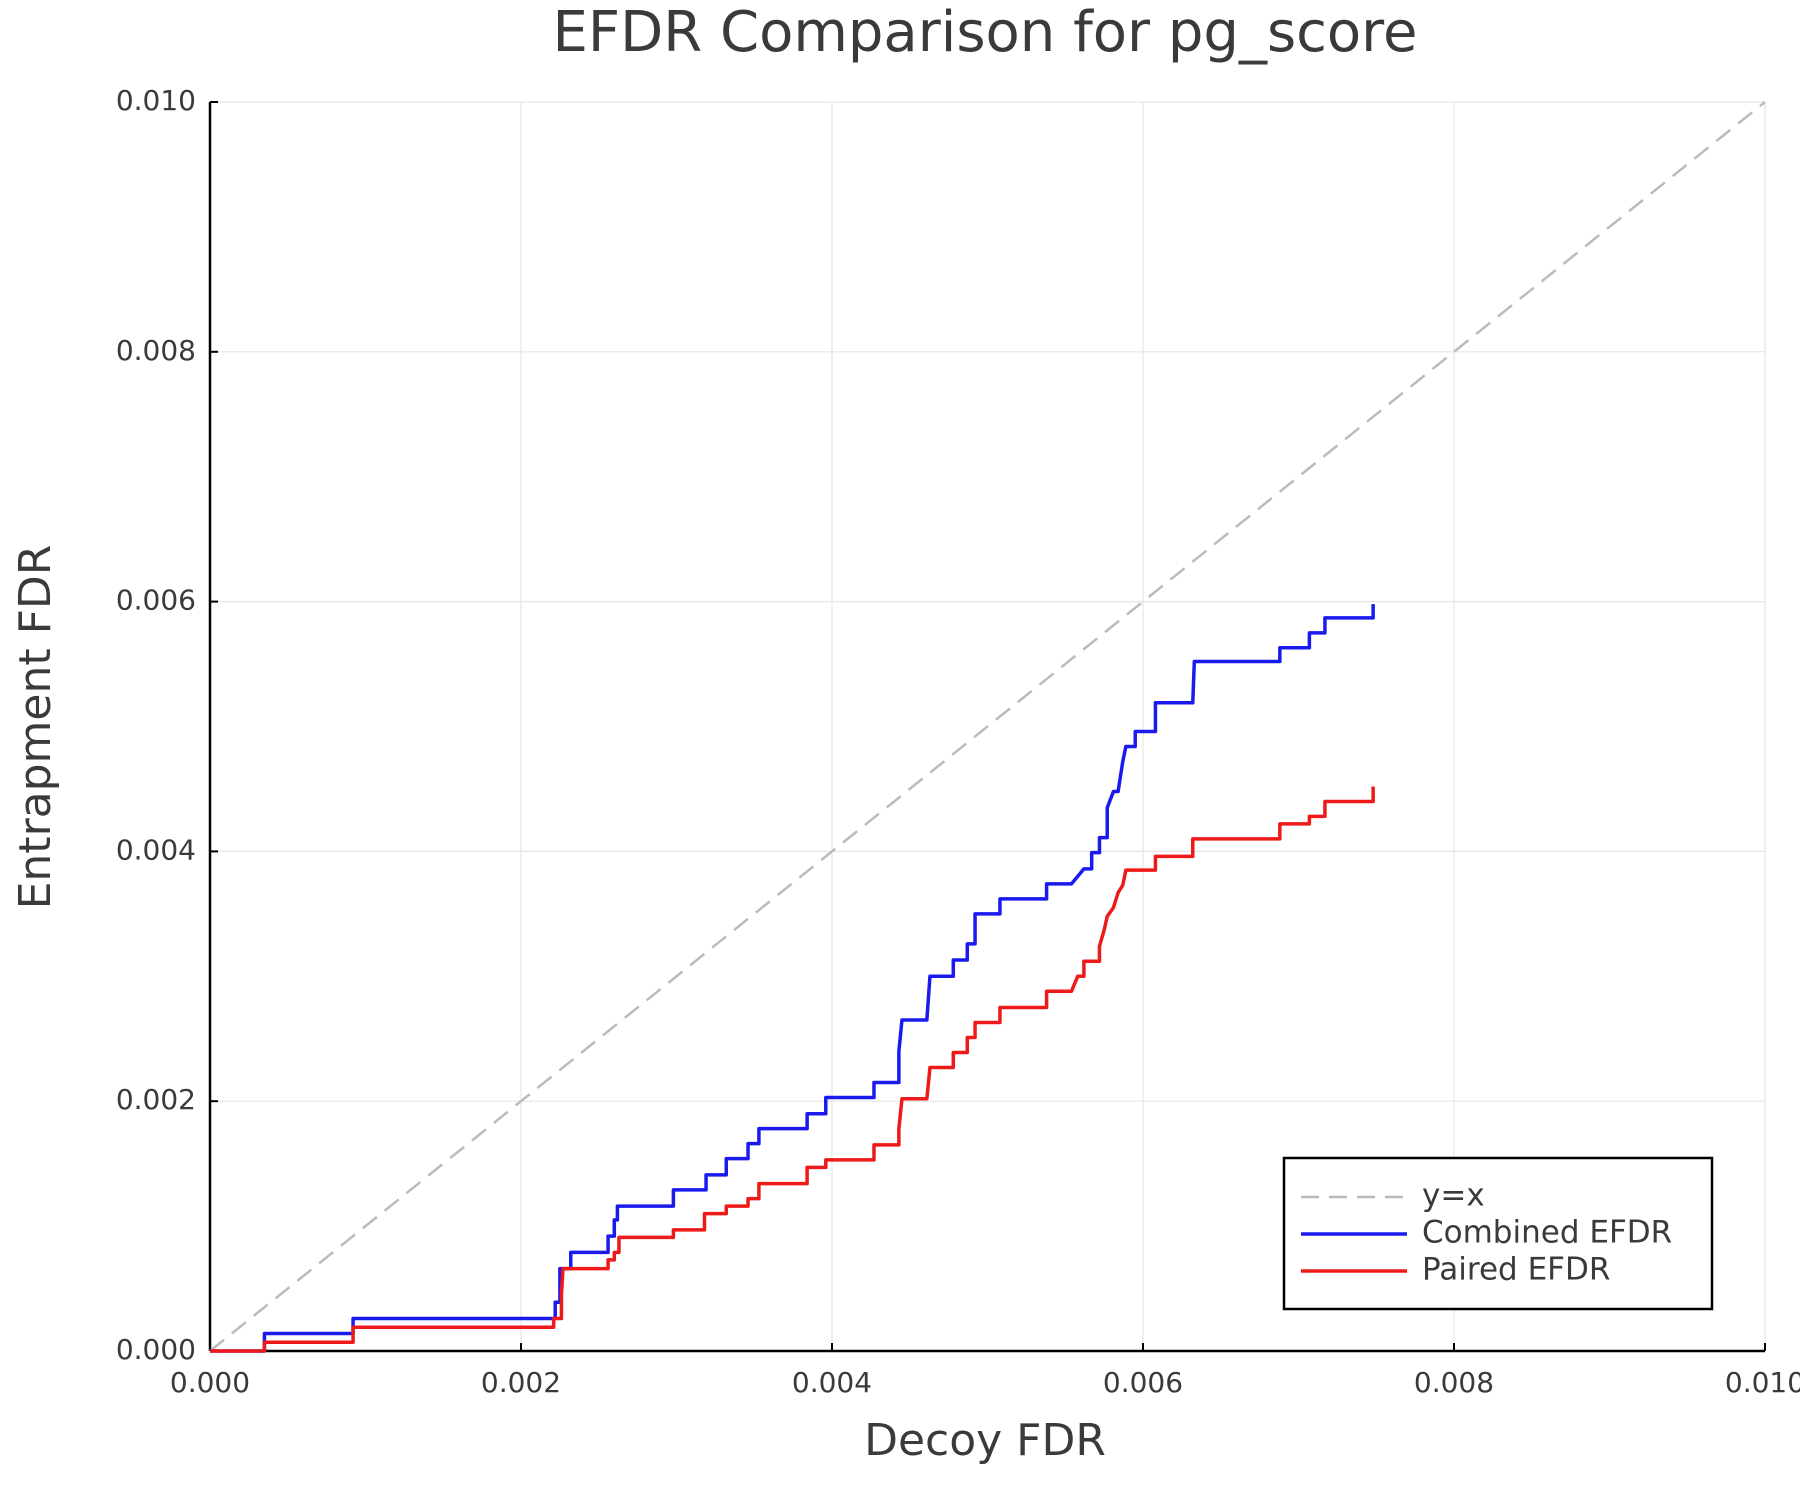  Describe the element at coordinates (1547, 1233) in the screenshot. I see `legend-label: Combined EFDR` at that location.